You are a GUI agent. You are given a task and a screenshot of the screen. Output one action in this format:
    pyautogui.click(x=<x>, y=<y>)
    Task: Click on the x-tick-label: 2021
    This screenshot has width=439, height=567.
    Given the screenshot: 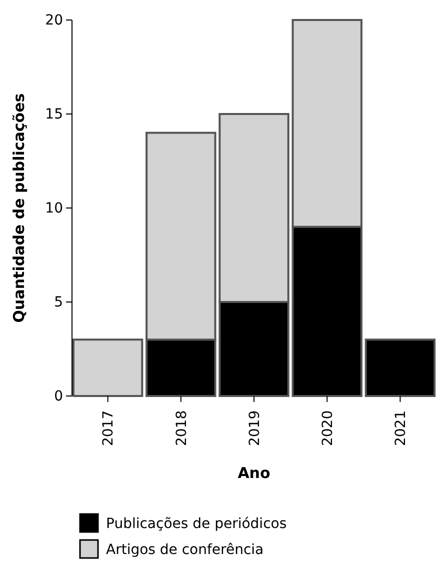 What is the action you would take?
    pyautogui.click(x=401, y=428)
    